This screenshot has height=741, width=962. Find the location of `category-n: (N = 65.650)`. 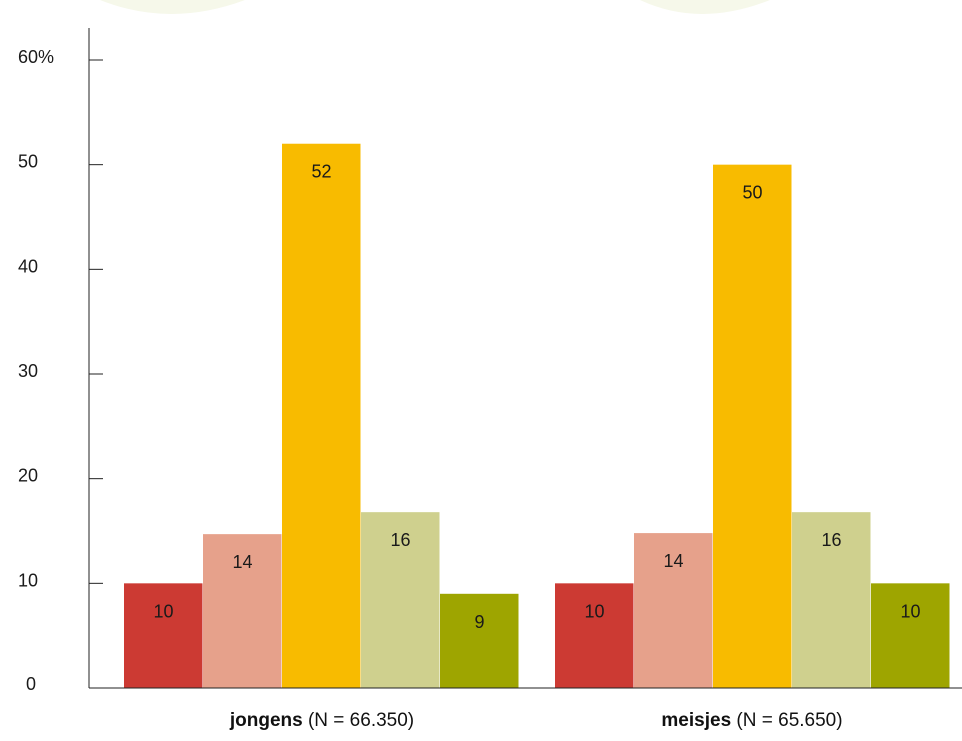

category-n: (N = 65.650) is located at coordinates (789, 720).